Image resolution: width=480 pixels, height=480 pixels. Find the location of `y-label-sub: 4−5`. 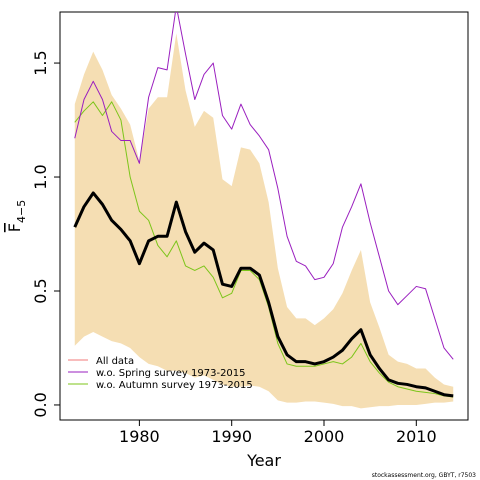

y-label-sub: 4−5 is located at coordinates (21, 211).